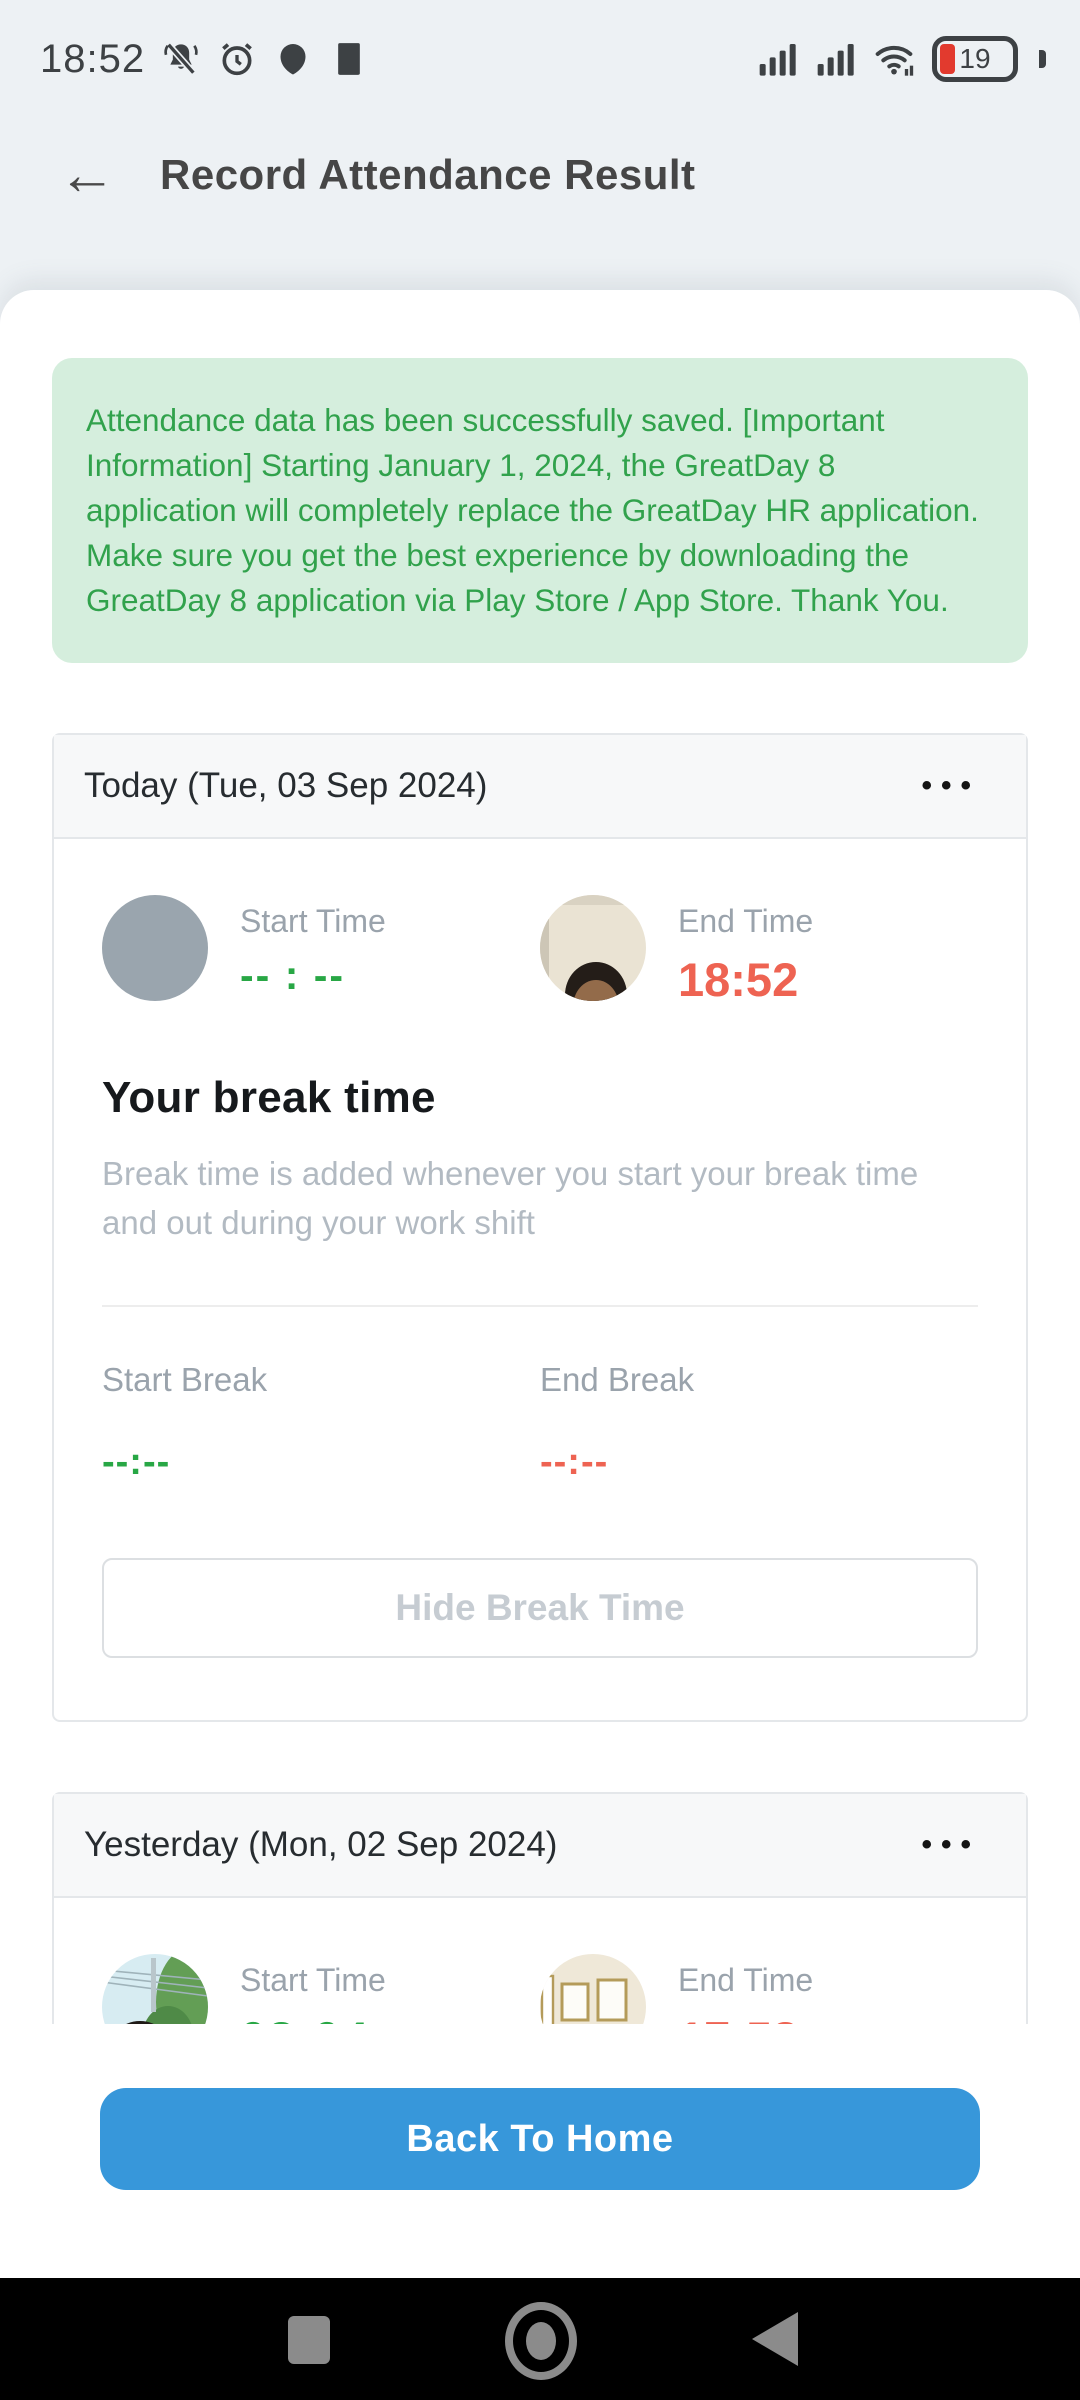 The image size is (1080, 2400). What do you see at coordinates (237, 59) in the screenshot?
I see `alarm-clock-icon` at bounding box center [237, 59].